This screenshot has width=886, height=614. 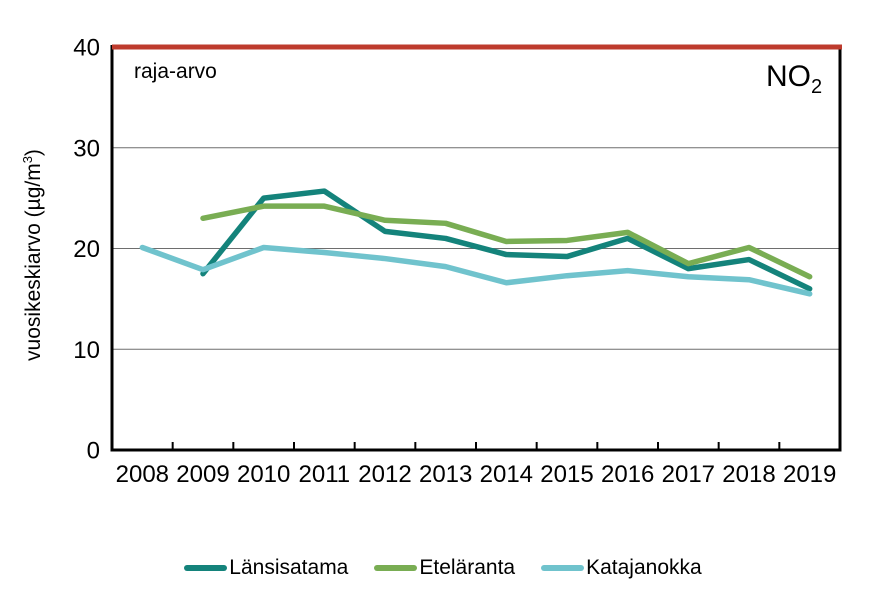 I want to click on y-tick-label-30: 30, so click(x=86, y=148).